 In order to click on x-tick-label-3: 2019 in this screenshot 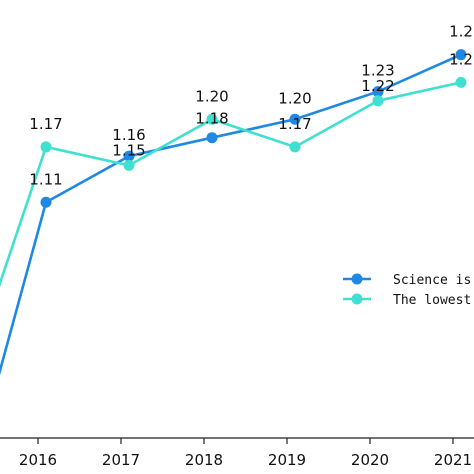, I will do `click(287, 460)`.